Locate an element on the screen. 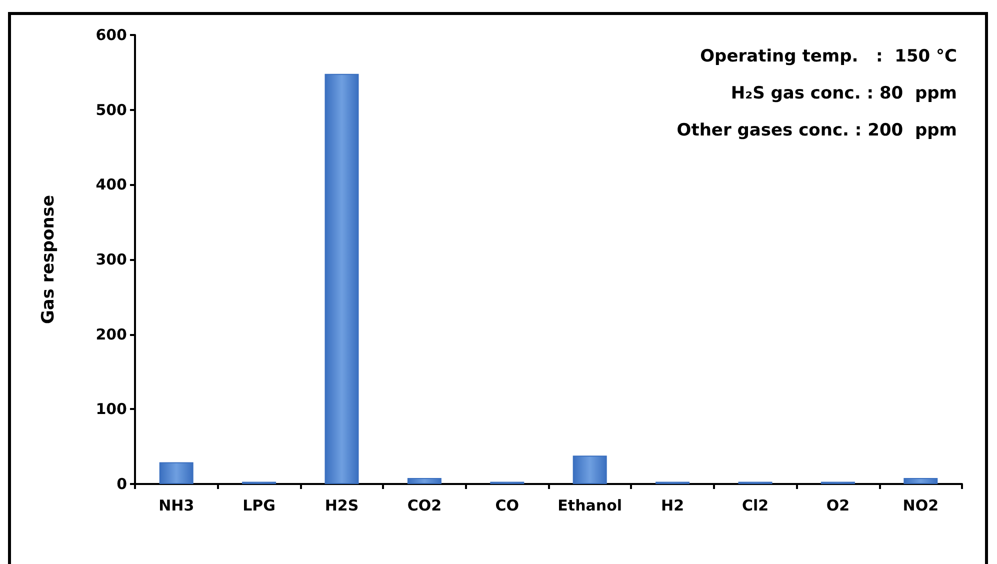 The image size is (997, 564). y-axis-title: Gas response is located at coordinates (48, 259).